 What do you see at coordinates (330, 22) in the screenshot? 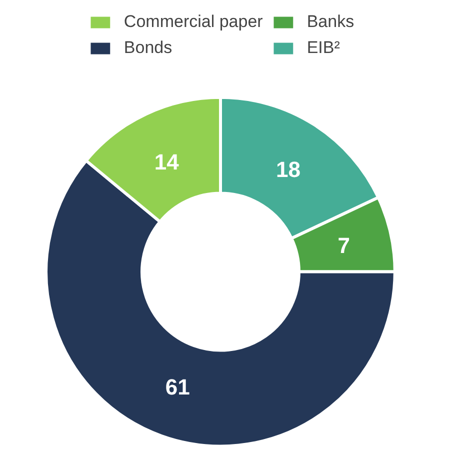
I see `legend-label: Banks` at bounding box center [330, 22].